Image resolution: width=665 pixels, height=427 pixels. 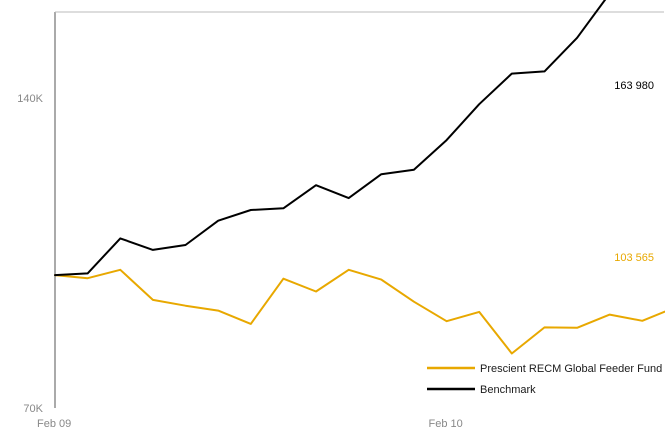 What do you see at coordinates (33, 409) in the screenshot?
I see `y-tick-label: 70K` at bounding box center [33, 409].